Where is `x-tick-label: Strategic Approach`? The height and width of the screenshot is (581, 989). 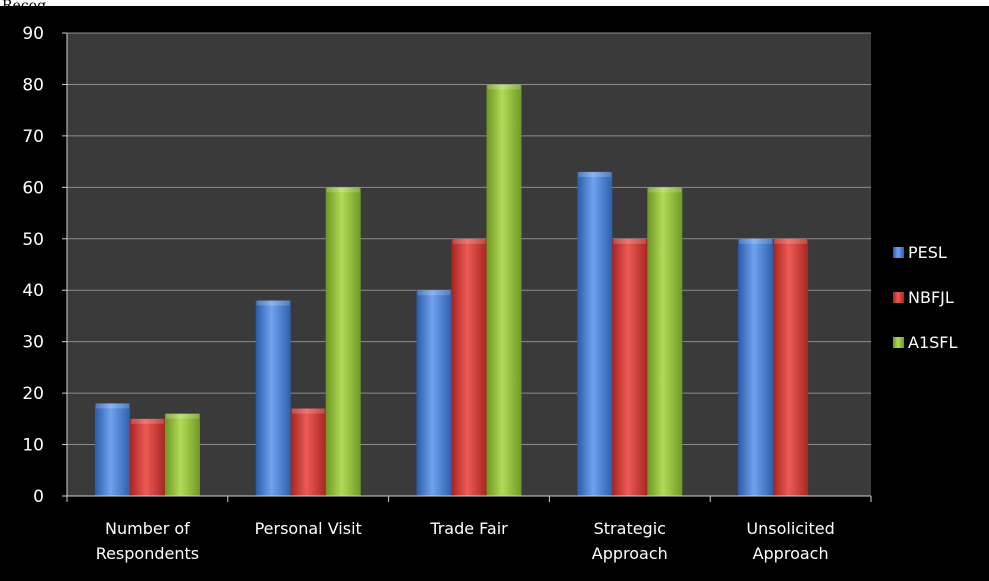 x-tick-label: Strategic Approach is located at coordinates (630, 541).